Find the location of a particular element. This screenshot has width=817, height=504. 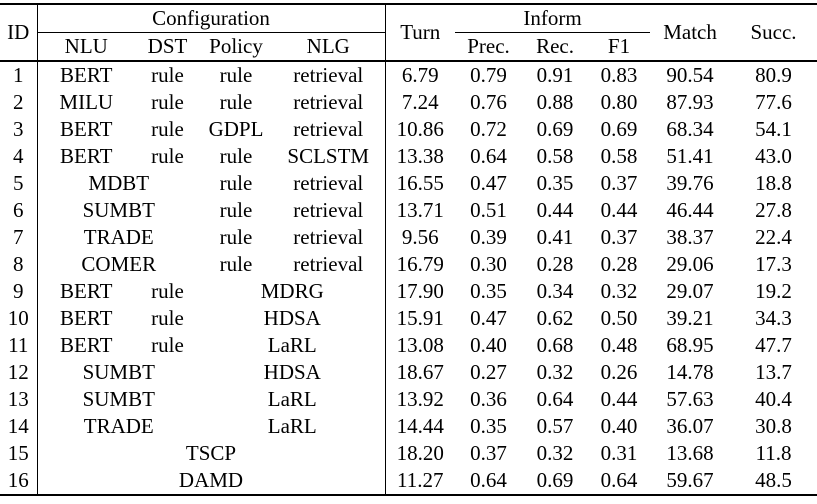

table-row: 16 DAMD 11.27 0.64 0.69 0.64 59.67 48.5 is located at coordinates (408, 481).